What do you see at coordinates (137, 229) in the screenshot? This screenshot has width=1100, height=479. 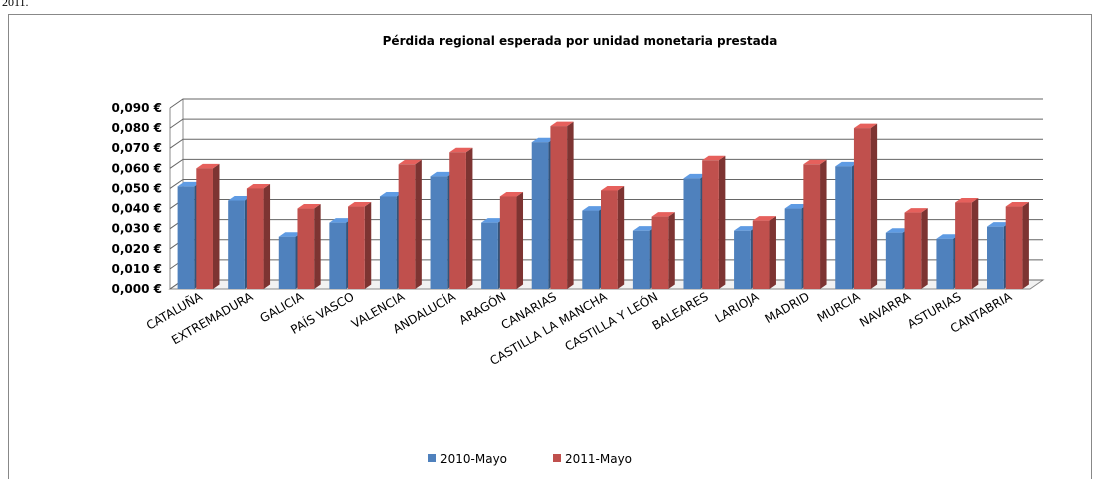 I see `y-tick-label: 0,030 €` at bounding box center [137, 229].